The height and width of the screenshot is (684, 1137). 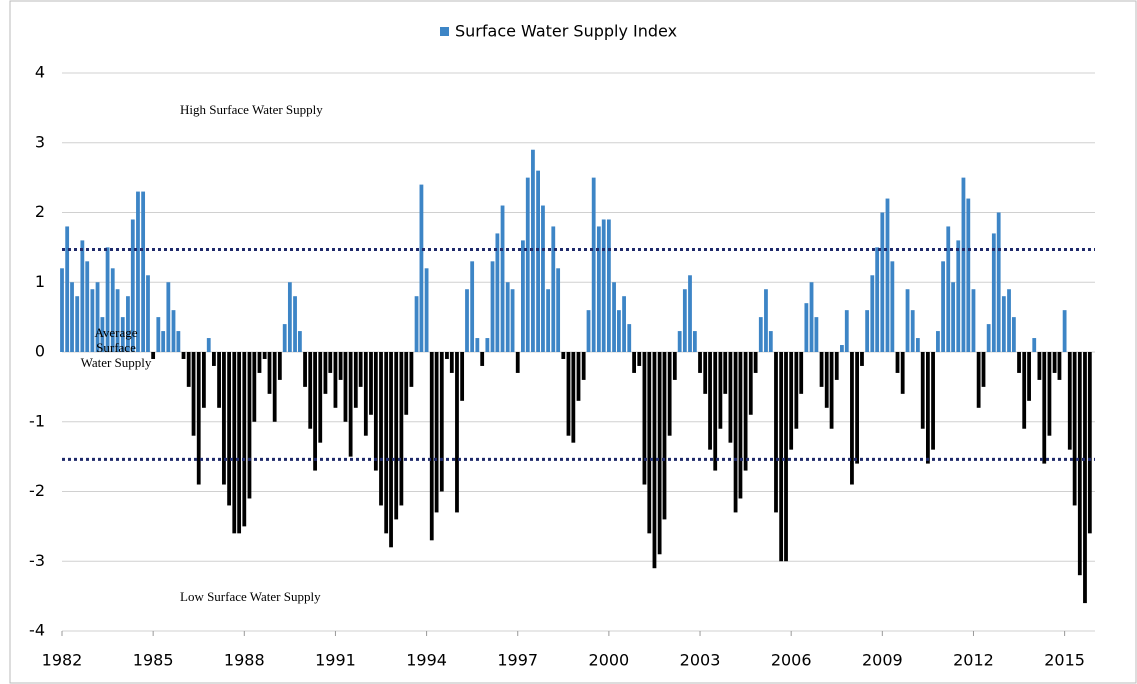 What do you see at coordinates (700, 660) in the screenshot?
I see `x-tick-label: 2003` at bounding box center [700, 660].